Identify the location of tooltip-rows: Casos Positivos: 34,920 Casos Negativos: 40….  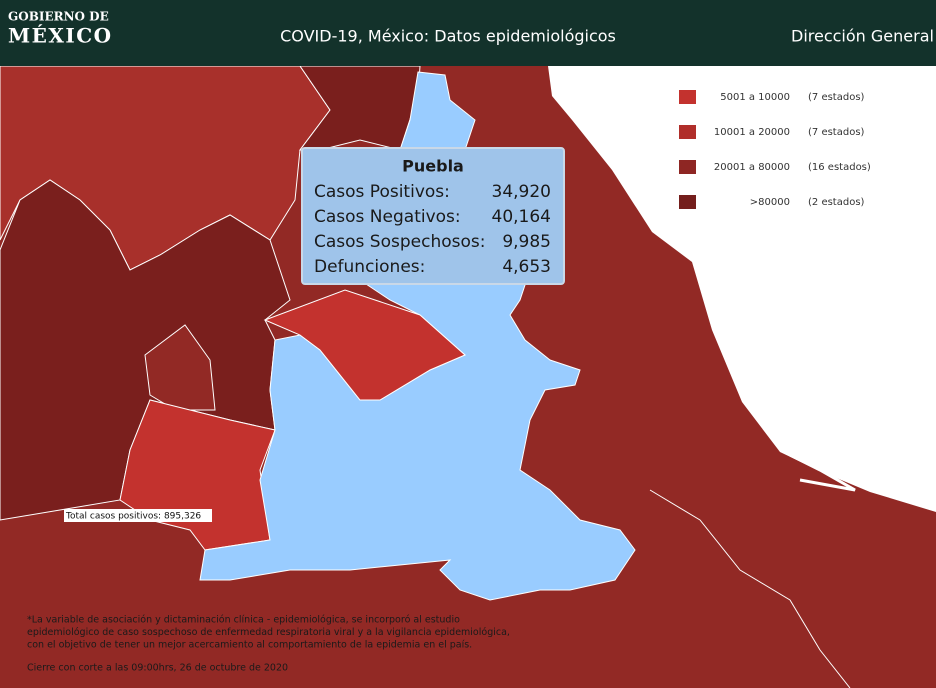
(432, 229).